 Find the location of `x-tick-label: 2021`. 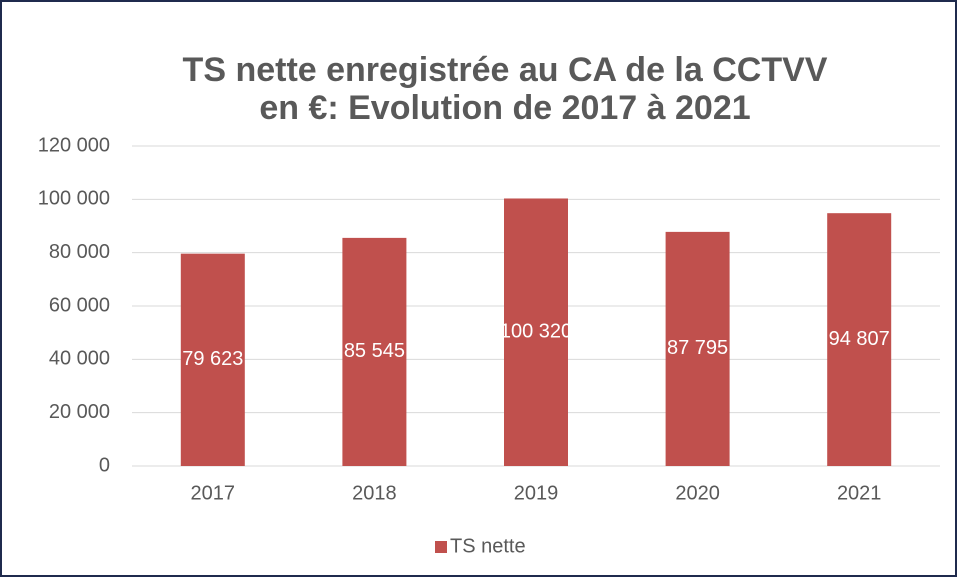

x-tick-label: 2021 is located at coordinates (859, 493).